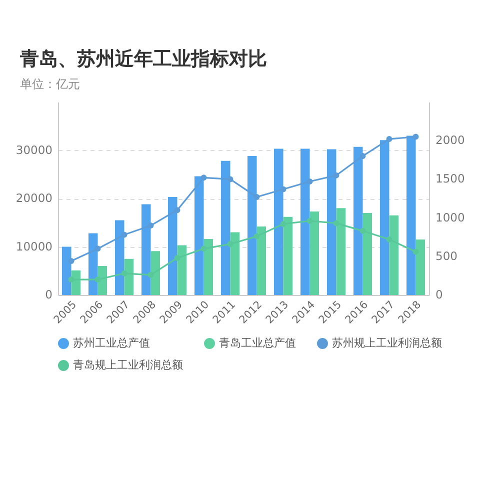 This screenshot has height=480, width=480. Describe the element at coordinates (450, 217) in the screenshot. I see `y2-tick-label: 1000` at that location.